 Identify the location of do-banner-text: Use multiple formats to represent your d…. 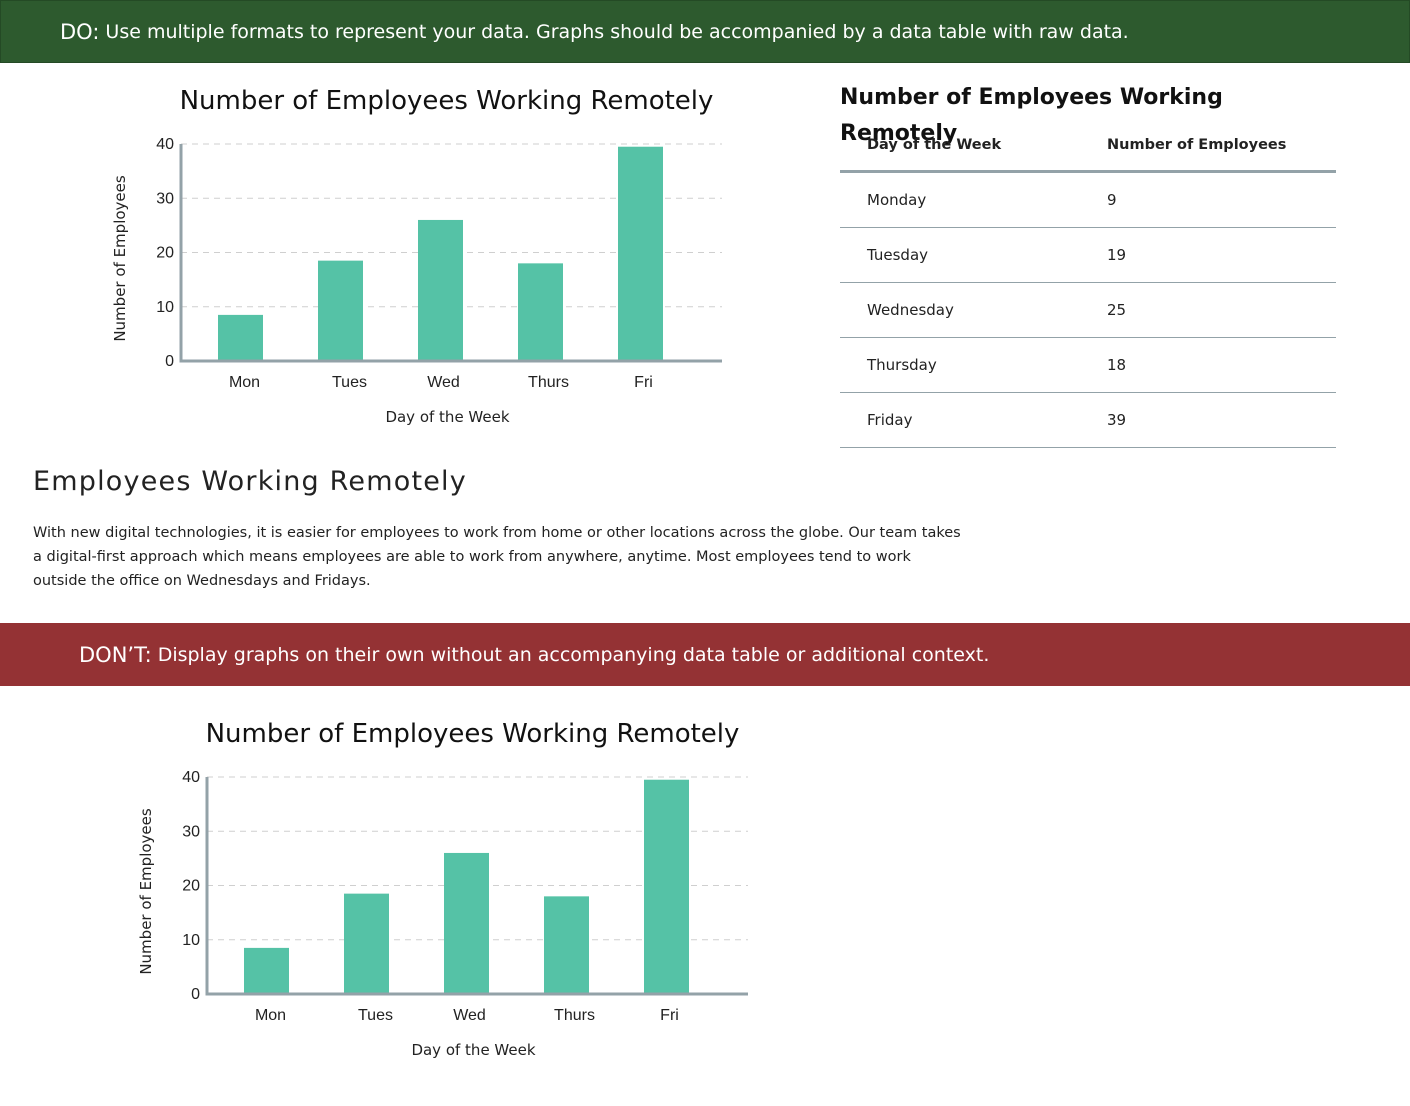
(617, 31).